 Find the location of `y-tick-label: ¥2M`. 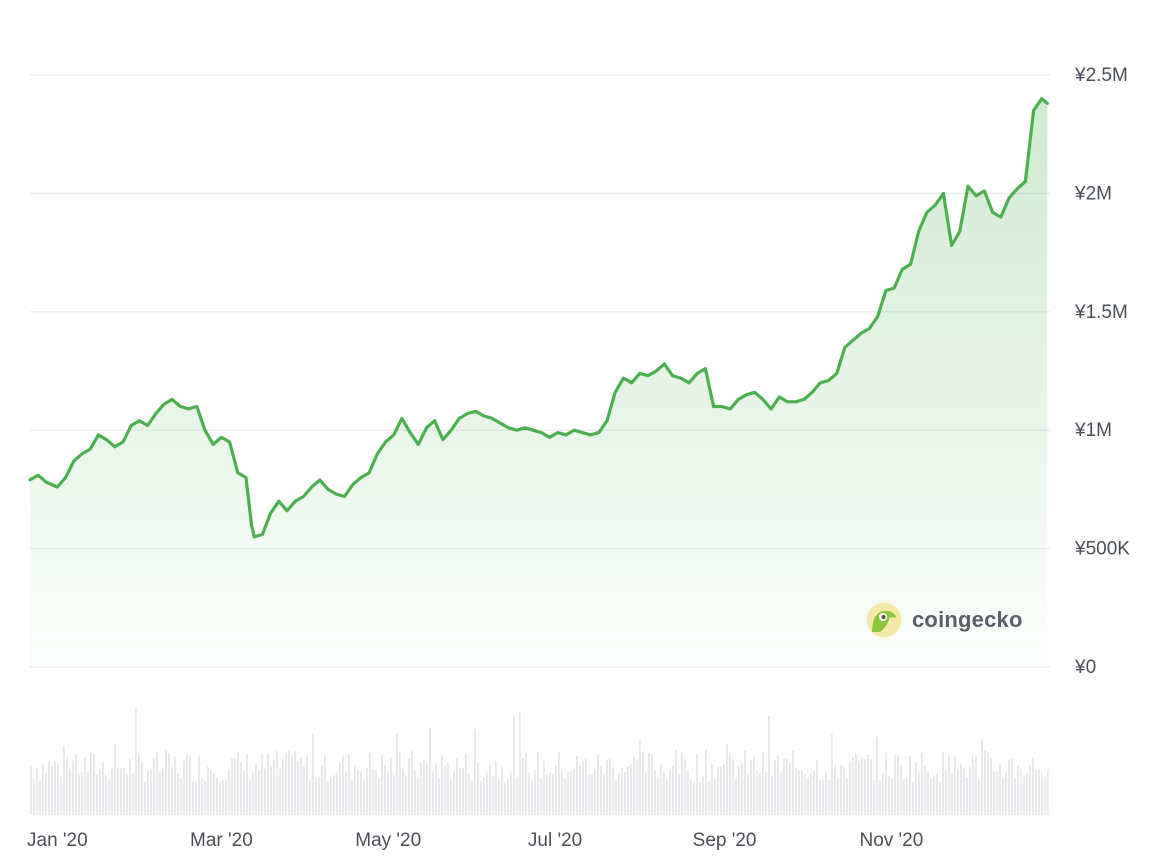

y-tick-label: ¥2M is located at coordinates (1093, 193).